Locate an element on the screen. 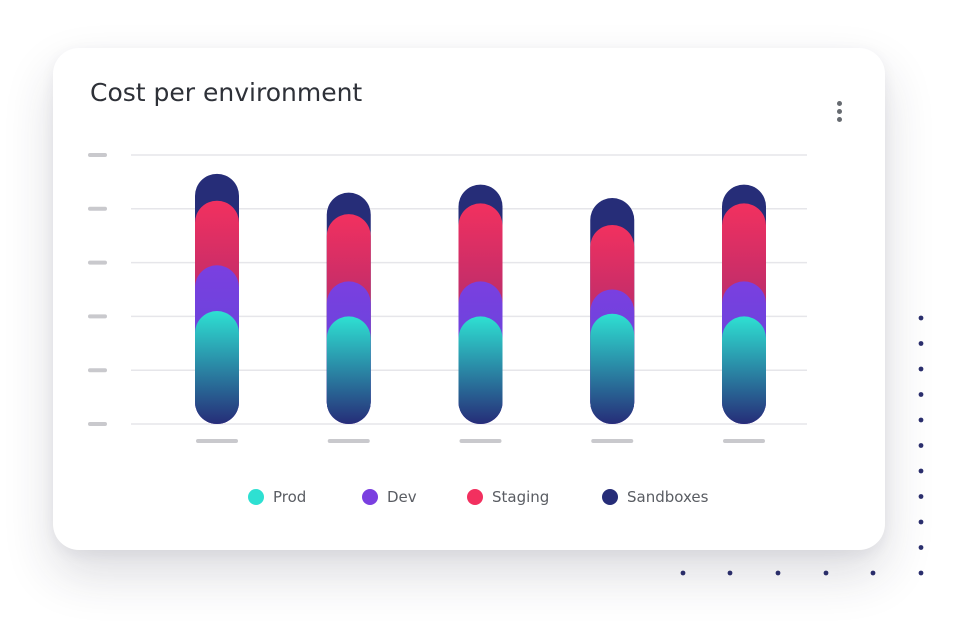  legend-item-sandboxes: Sandboxes is located at coordinates (655, 497).